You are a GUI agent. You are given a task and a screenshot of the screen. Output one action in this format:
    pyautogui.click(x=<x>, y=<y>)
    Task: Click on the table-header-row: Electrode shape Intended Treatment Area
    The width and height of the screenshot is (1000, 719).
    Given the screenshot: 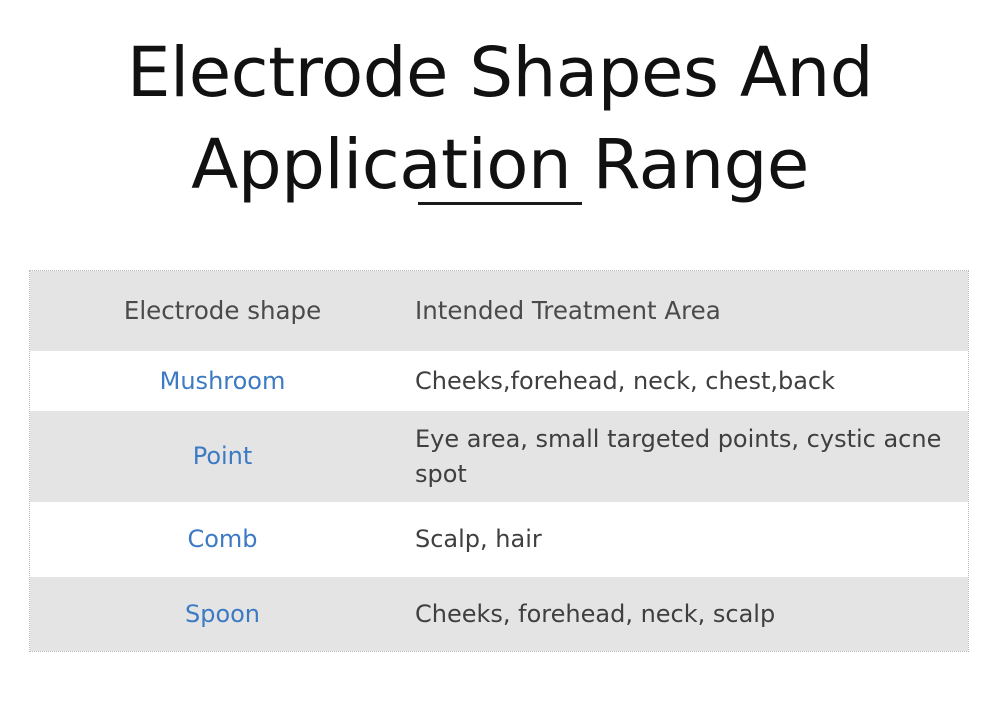 What is the action you would take?
    pyautogui.click(x=499, y=311)
    